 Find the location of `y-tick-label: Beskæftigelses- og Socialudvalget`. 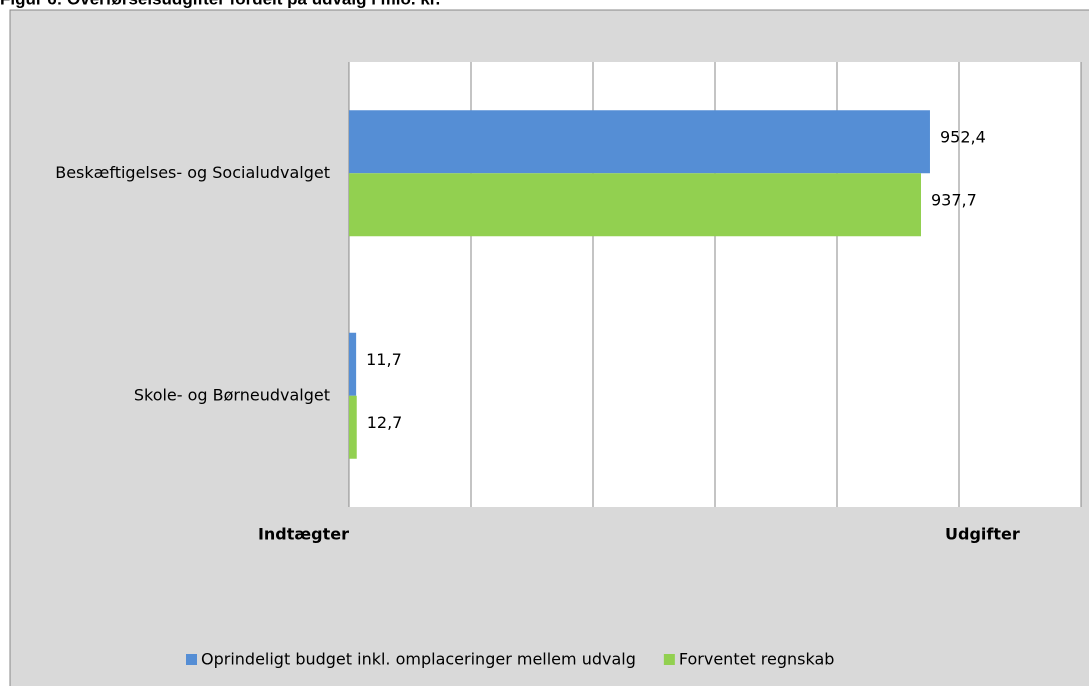

y-tick-label: Beskæftigelses- og Socialudvalget is located at coordinates (192, 172).